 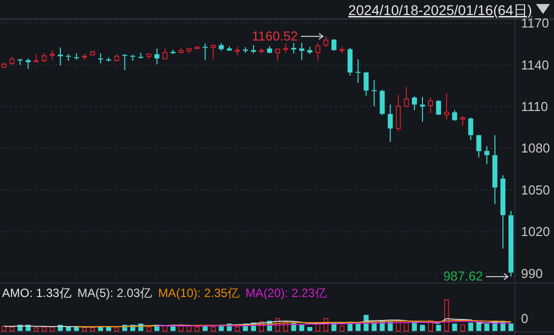 What do you see at coordinates (532, 273) in the screenshot?
I see `y-tick-label: 990` at bounding box center [532, 273].